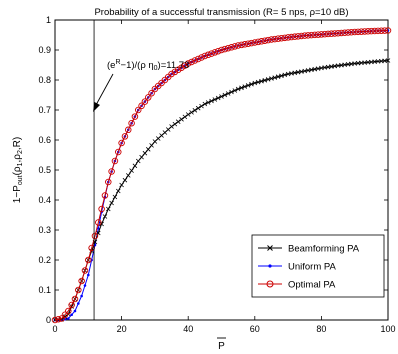  I want to click on y-tick-label: 0, so click(48, 320).